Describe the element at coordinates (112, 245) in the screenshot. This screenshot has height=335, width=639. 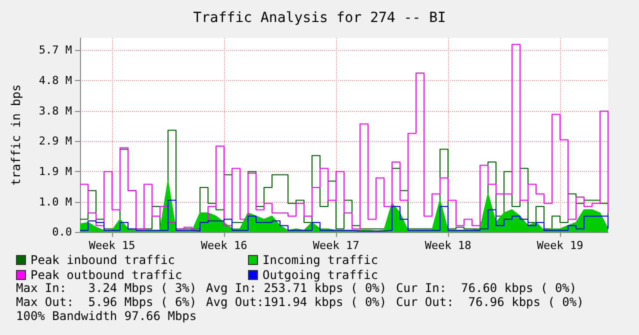
I see `x-tick-label: Week 15` at that location.